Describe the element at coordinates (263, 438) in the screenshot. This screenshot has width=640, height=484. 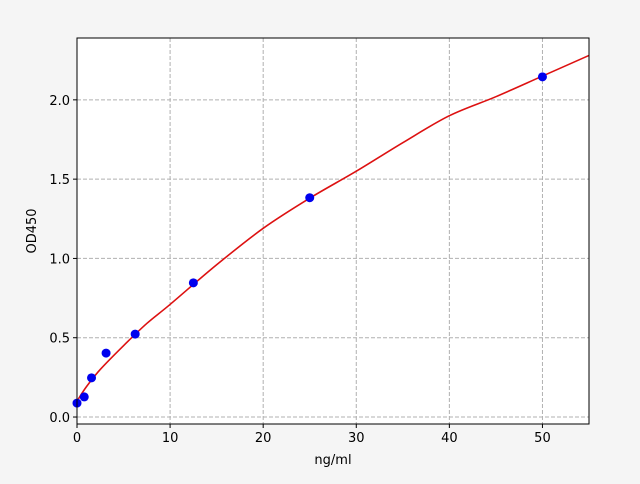
I see `x-tick-label: 20` at that location.